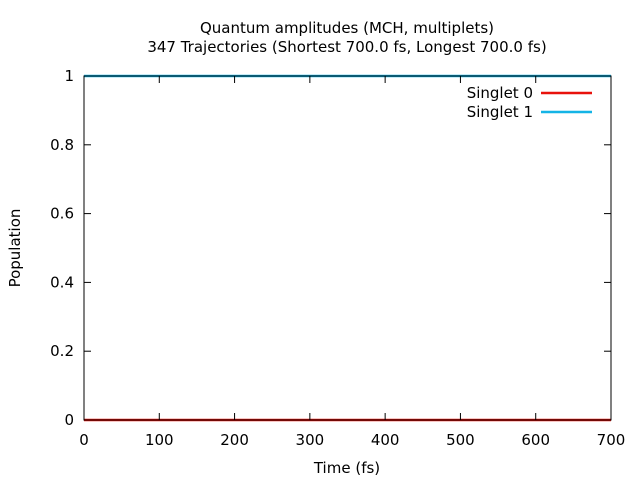 This screenshot has width=640, height=480. I want to click on x-axis-label: Time (fs), so click(346, 468).